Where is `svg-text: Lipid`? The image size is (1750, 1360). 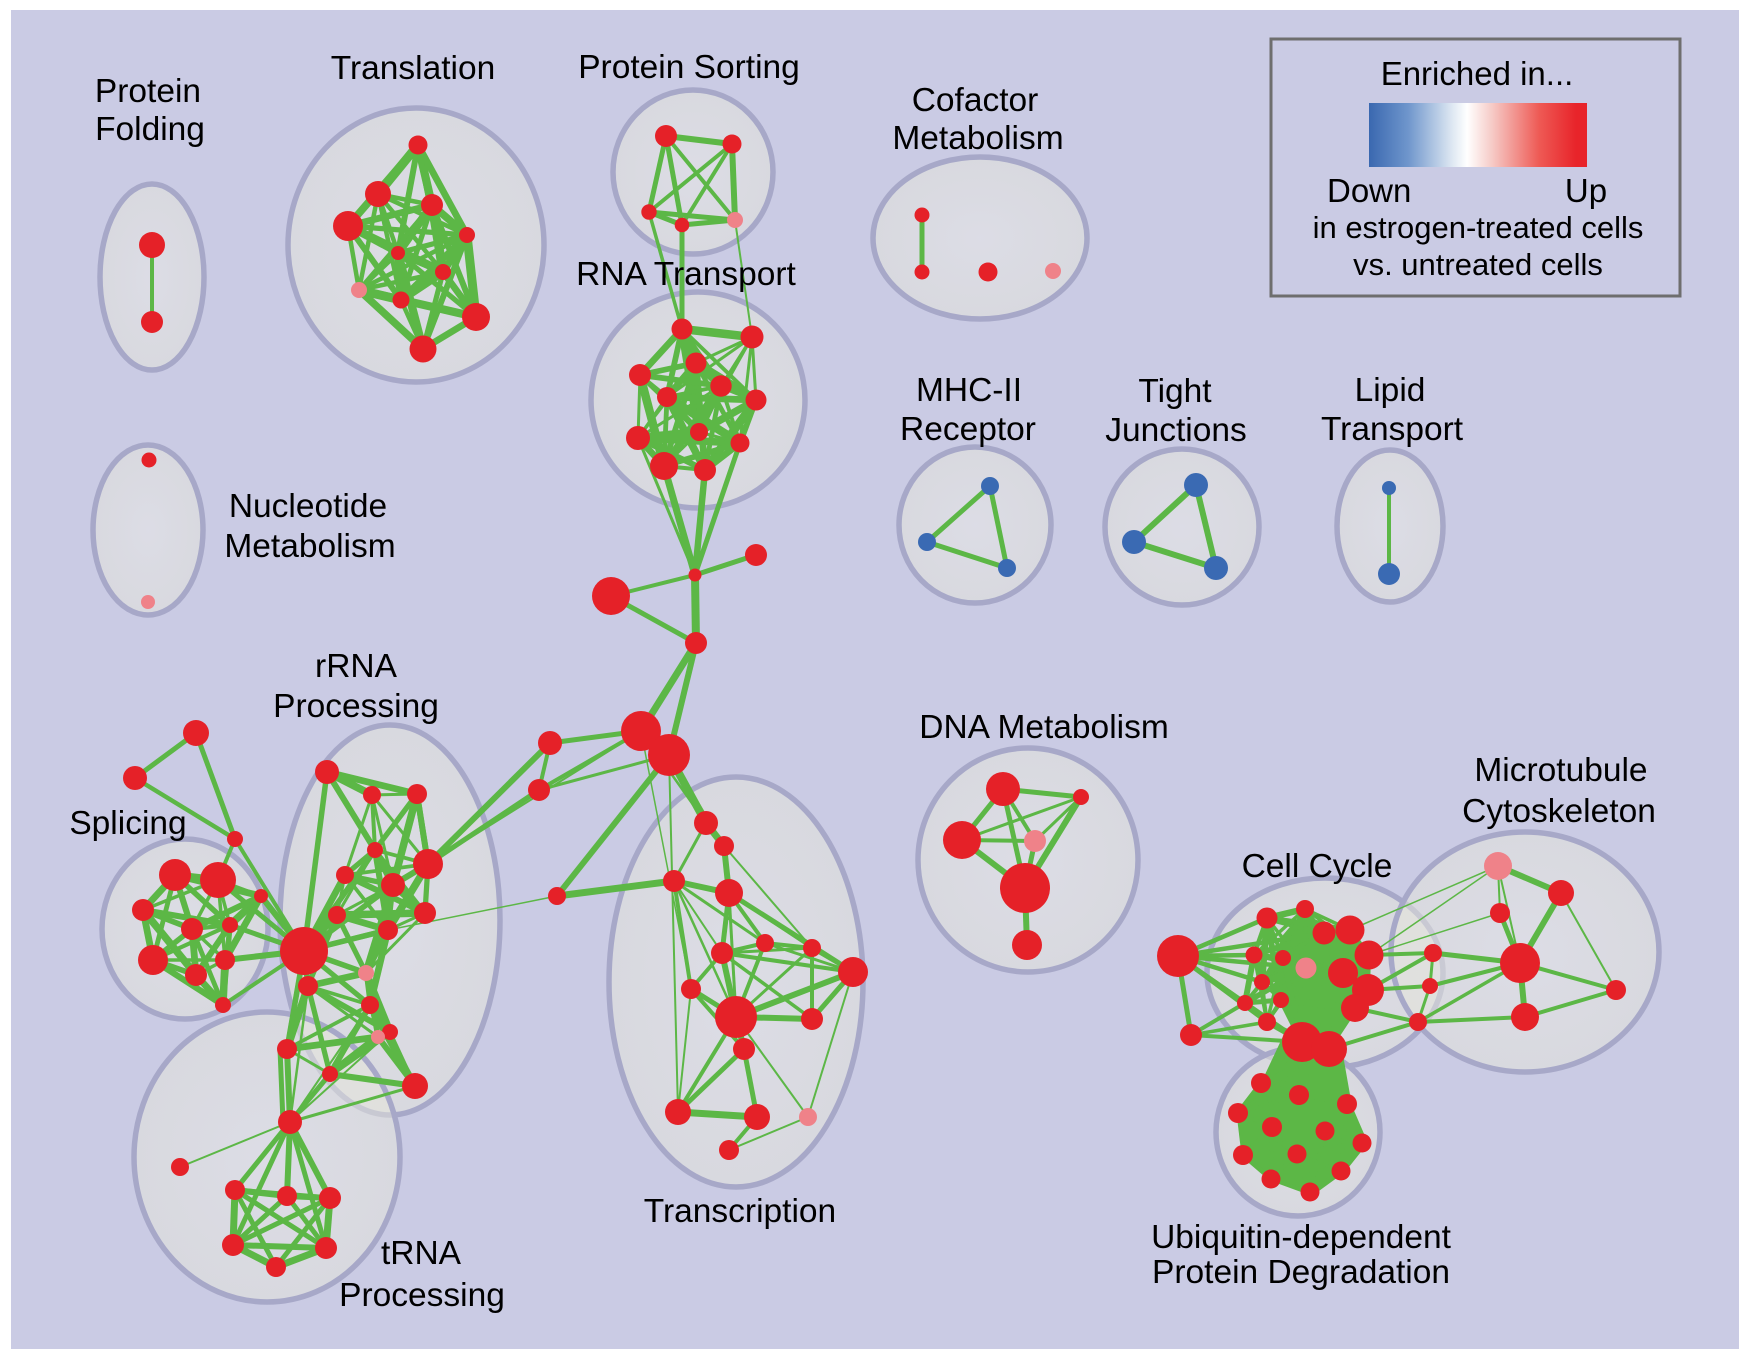
svg-text: Lipid is located at coordinates (1390, 390).